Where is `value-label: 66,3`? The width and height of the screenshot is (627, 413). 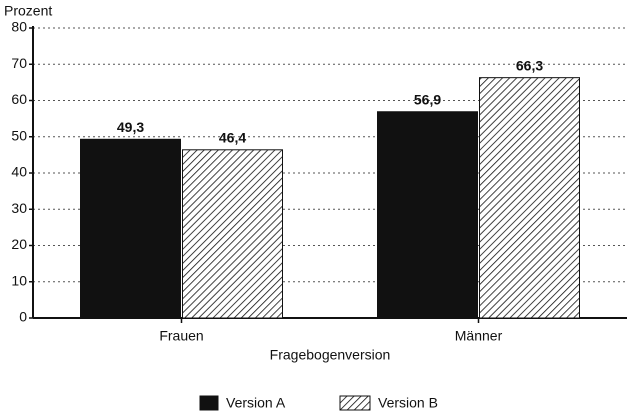 value-label: 66,3 is located at coordinates (529, 65).